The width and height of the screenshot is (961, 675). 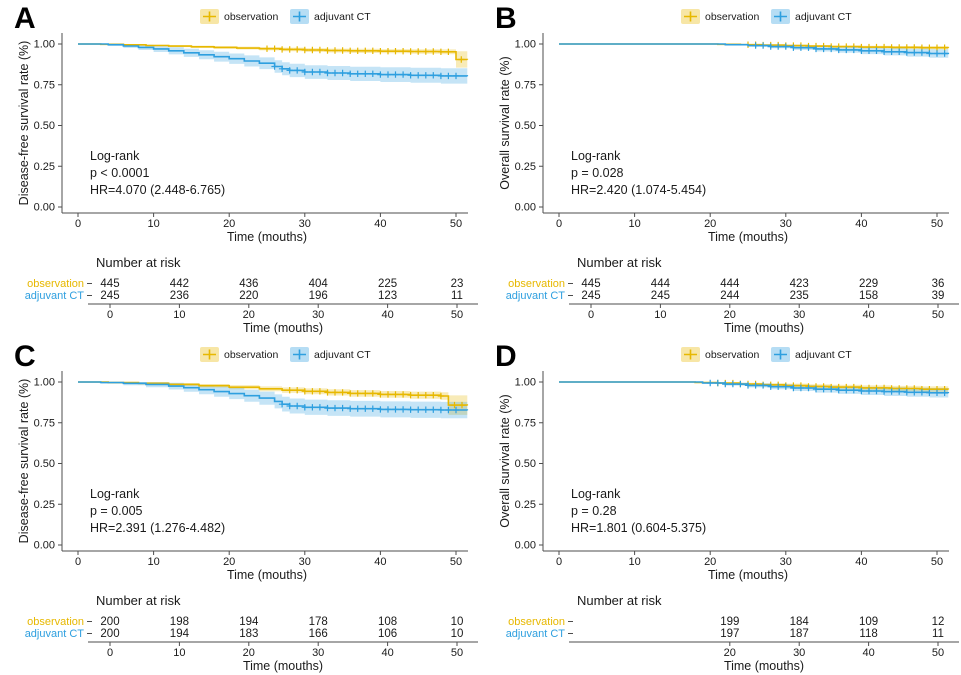 I want to click on panel-label-b: B, so click(x=506, y=18).